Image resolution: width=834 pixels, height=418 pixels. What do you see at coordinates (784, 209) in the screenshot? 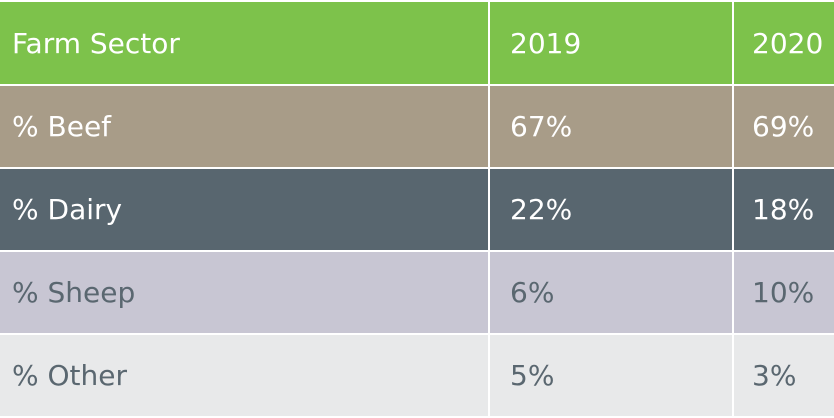
I see `dairy-2020-value: 18%` at bounding box center [784, 209].